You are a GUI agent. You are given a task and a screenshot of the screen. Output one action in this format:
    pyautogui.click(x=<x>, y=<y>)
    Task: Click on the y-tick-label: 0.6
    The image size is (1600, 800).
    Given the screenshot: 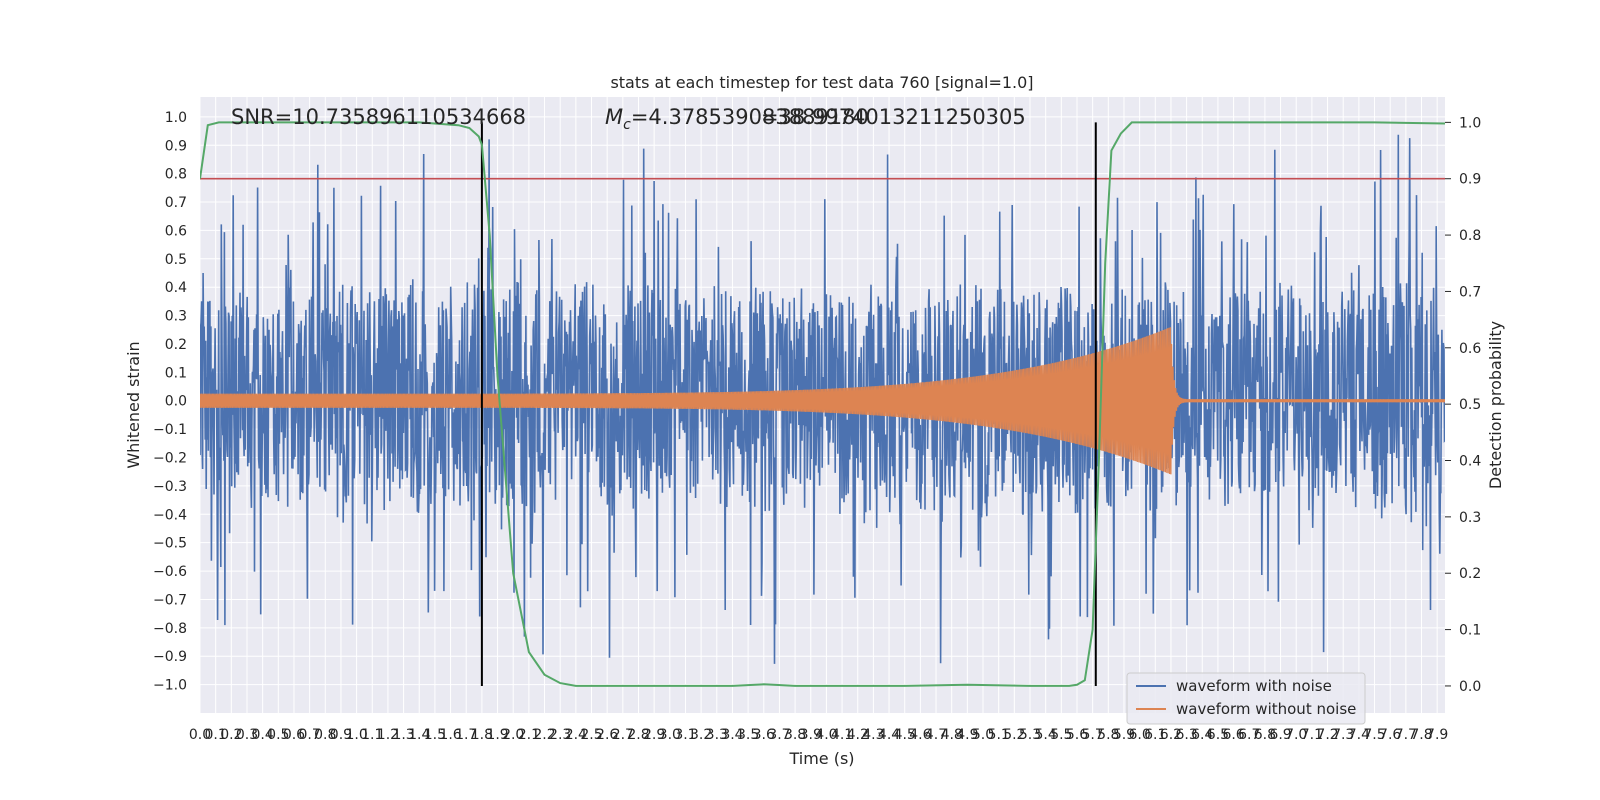 What is the action you would take?
    pyautogui.click(x=176, y=231)
    